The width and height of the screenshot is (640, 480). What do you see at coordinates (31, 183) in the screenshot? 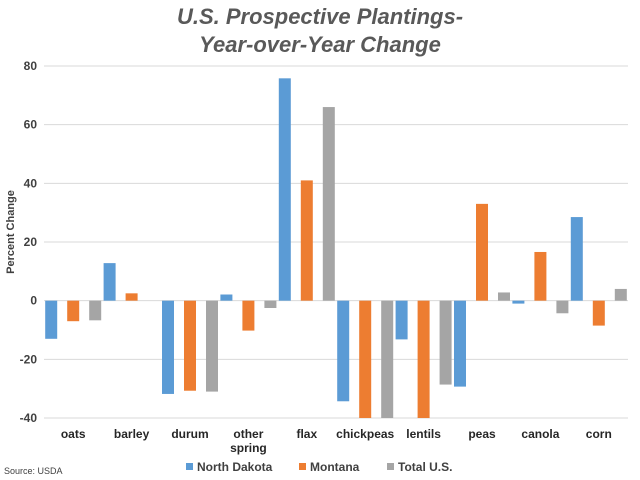
I see `y-tick-label: 40` at bounding box center [31, 183].